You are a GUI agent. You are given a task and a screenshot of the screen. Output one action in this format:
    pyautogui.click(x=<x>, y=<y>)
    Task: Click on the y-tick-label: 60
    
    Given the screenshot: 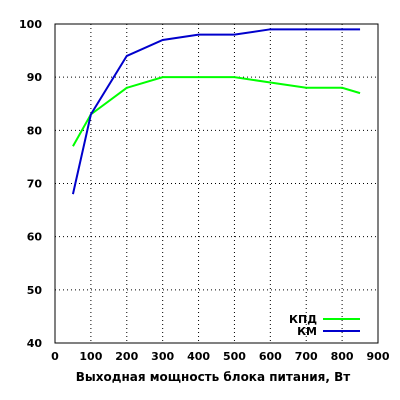 What is the action you would take?
    pyautogui.click(x=35, y=237)
    